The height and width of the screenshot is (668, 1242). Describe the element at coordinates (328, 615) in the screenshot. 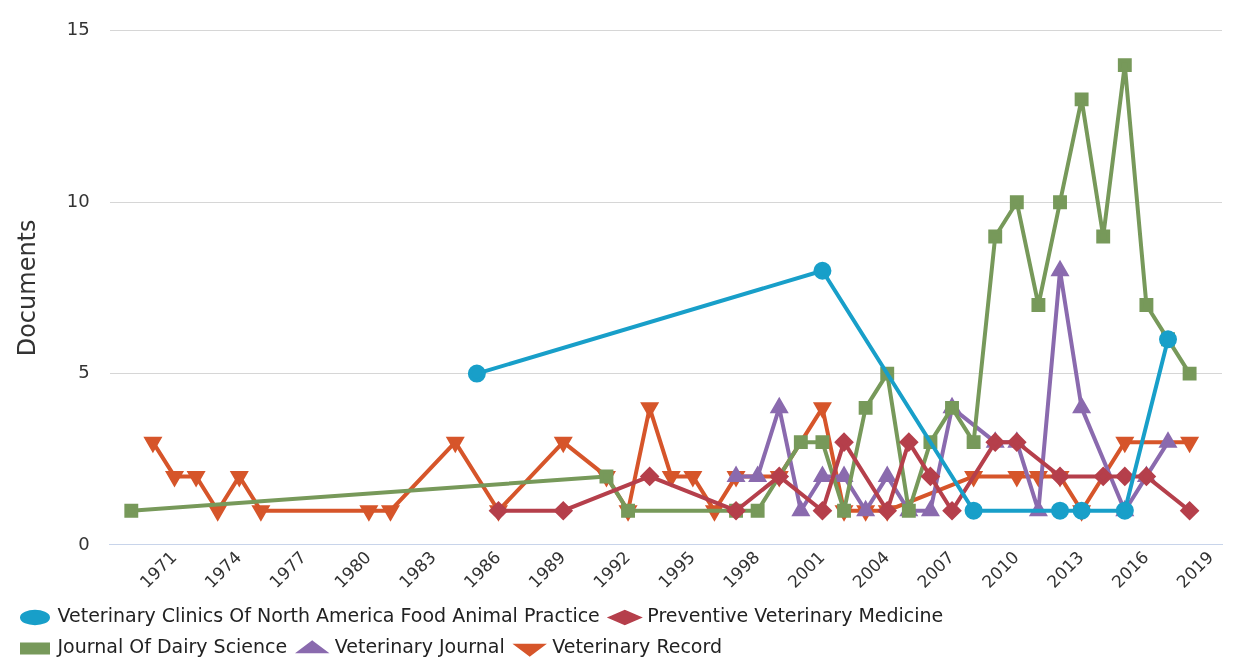

I see `legend-label: Veterinary Clinics Of North America Food Animal Practice` at that location.